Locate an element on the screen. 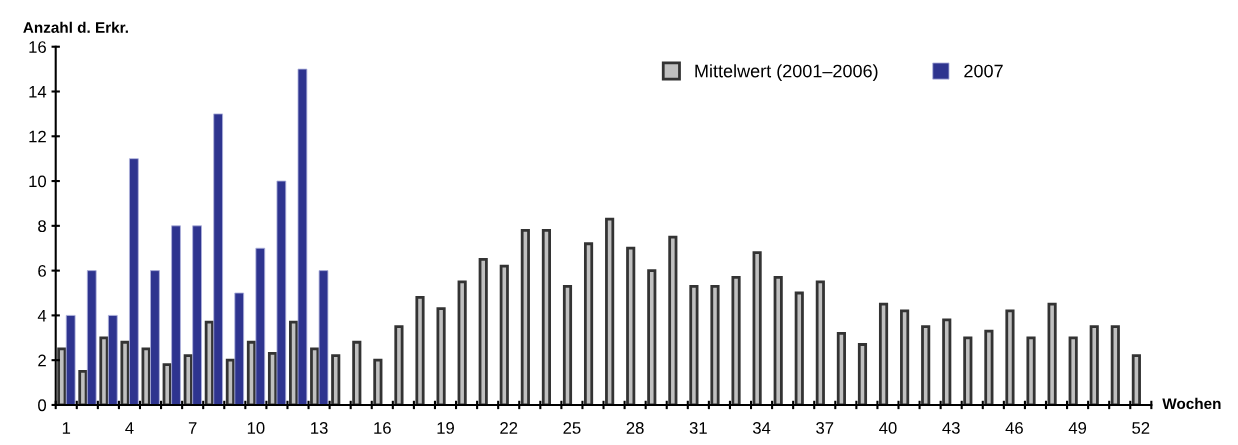 Image resolution: width=1238 pixels, height=445 pixels. y-tick-label: 6 is located at coordinates (42, 271).